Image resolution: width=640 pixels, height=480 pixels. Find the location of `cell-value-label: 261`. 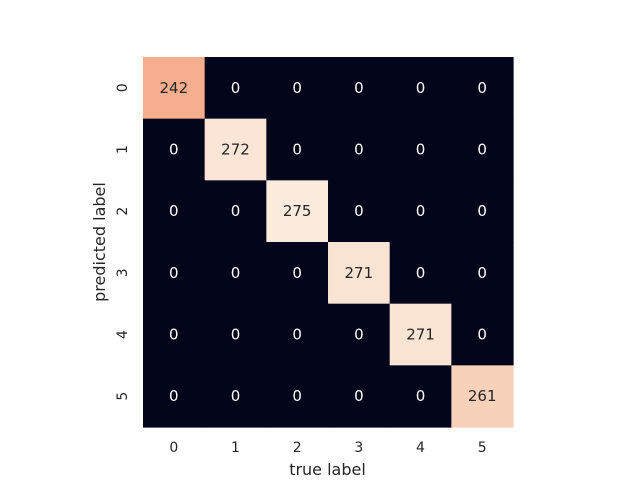

cell-value-label: 261 is located at coordinates (482, 396).